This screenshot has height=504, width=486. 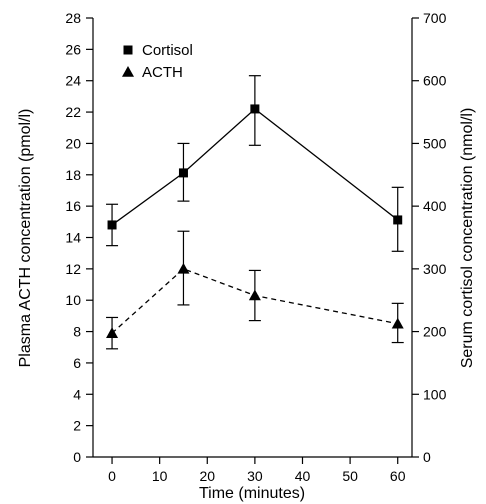 I want to click on left-tick-label: 12, so click(x=73, y=269).